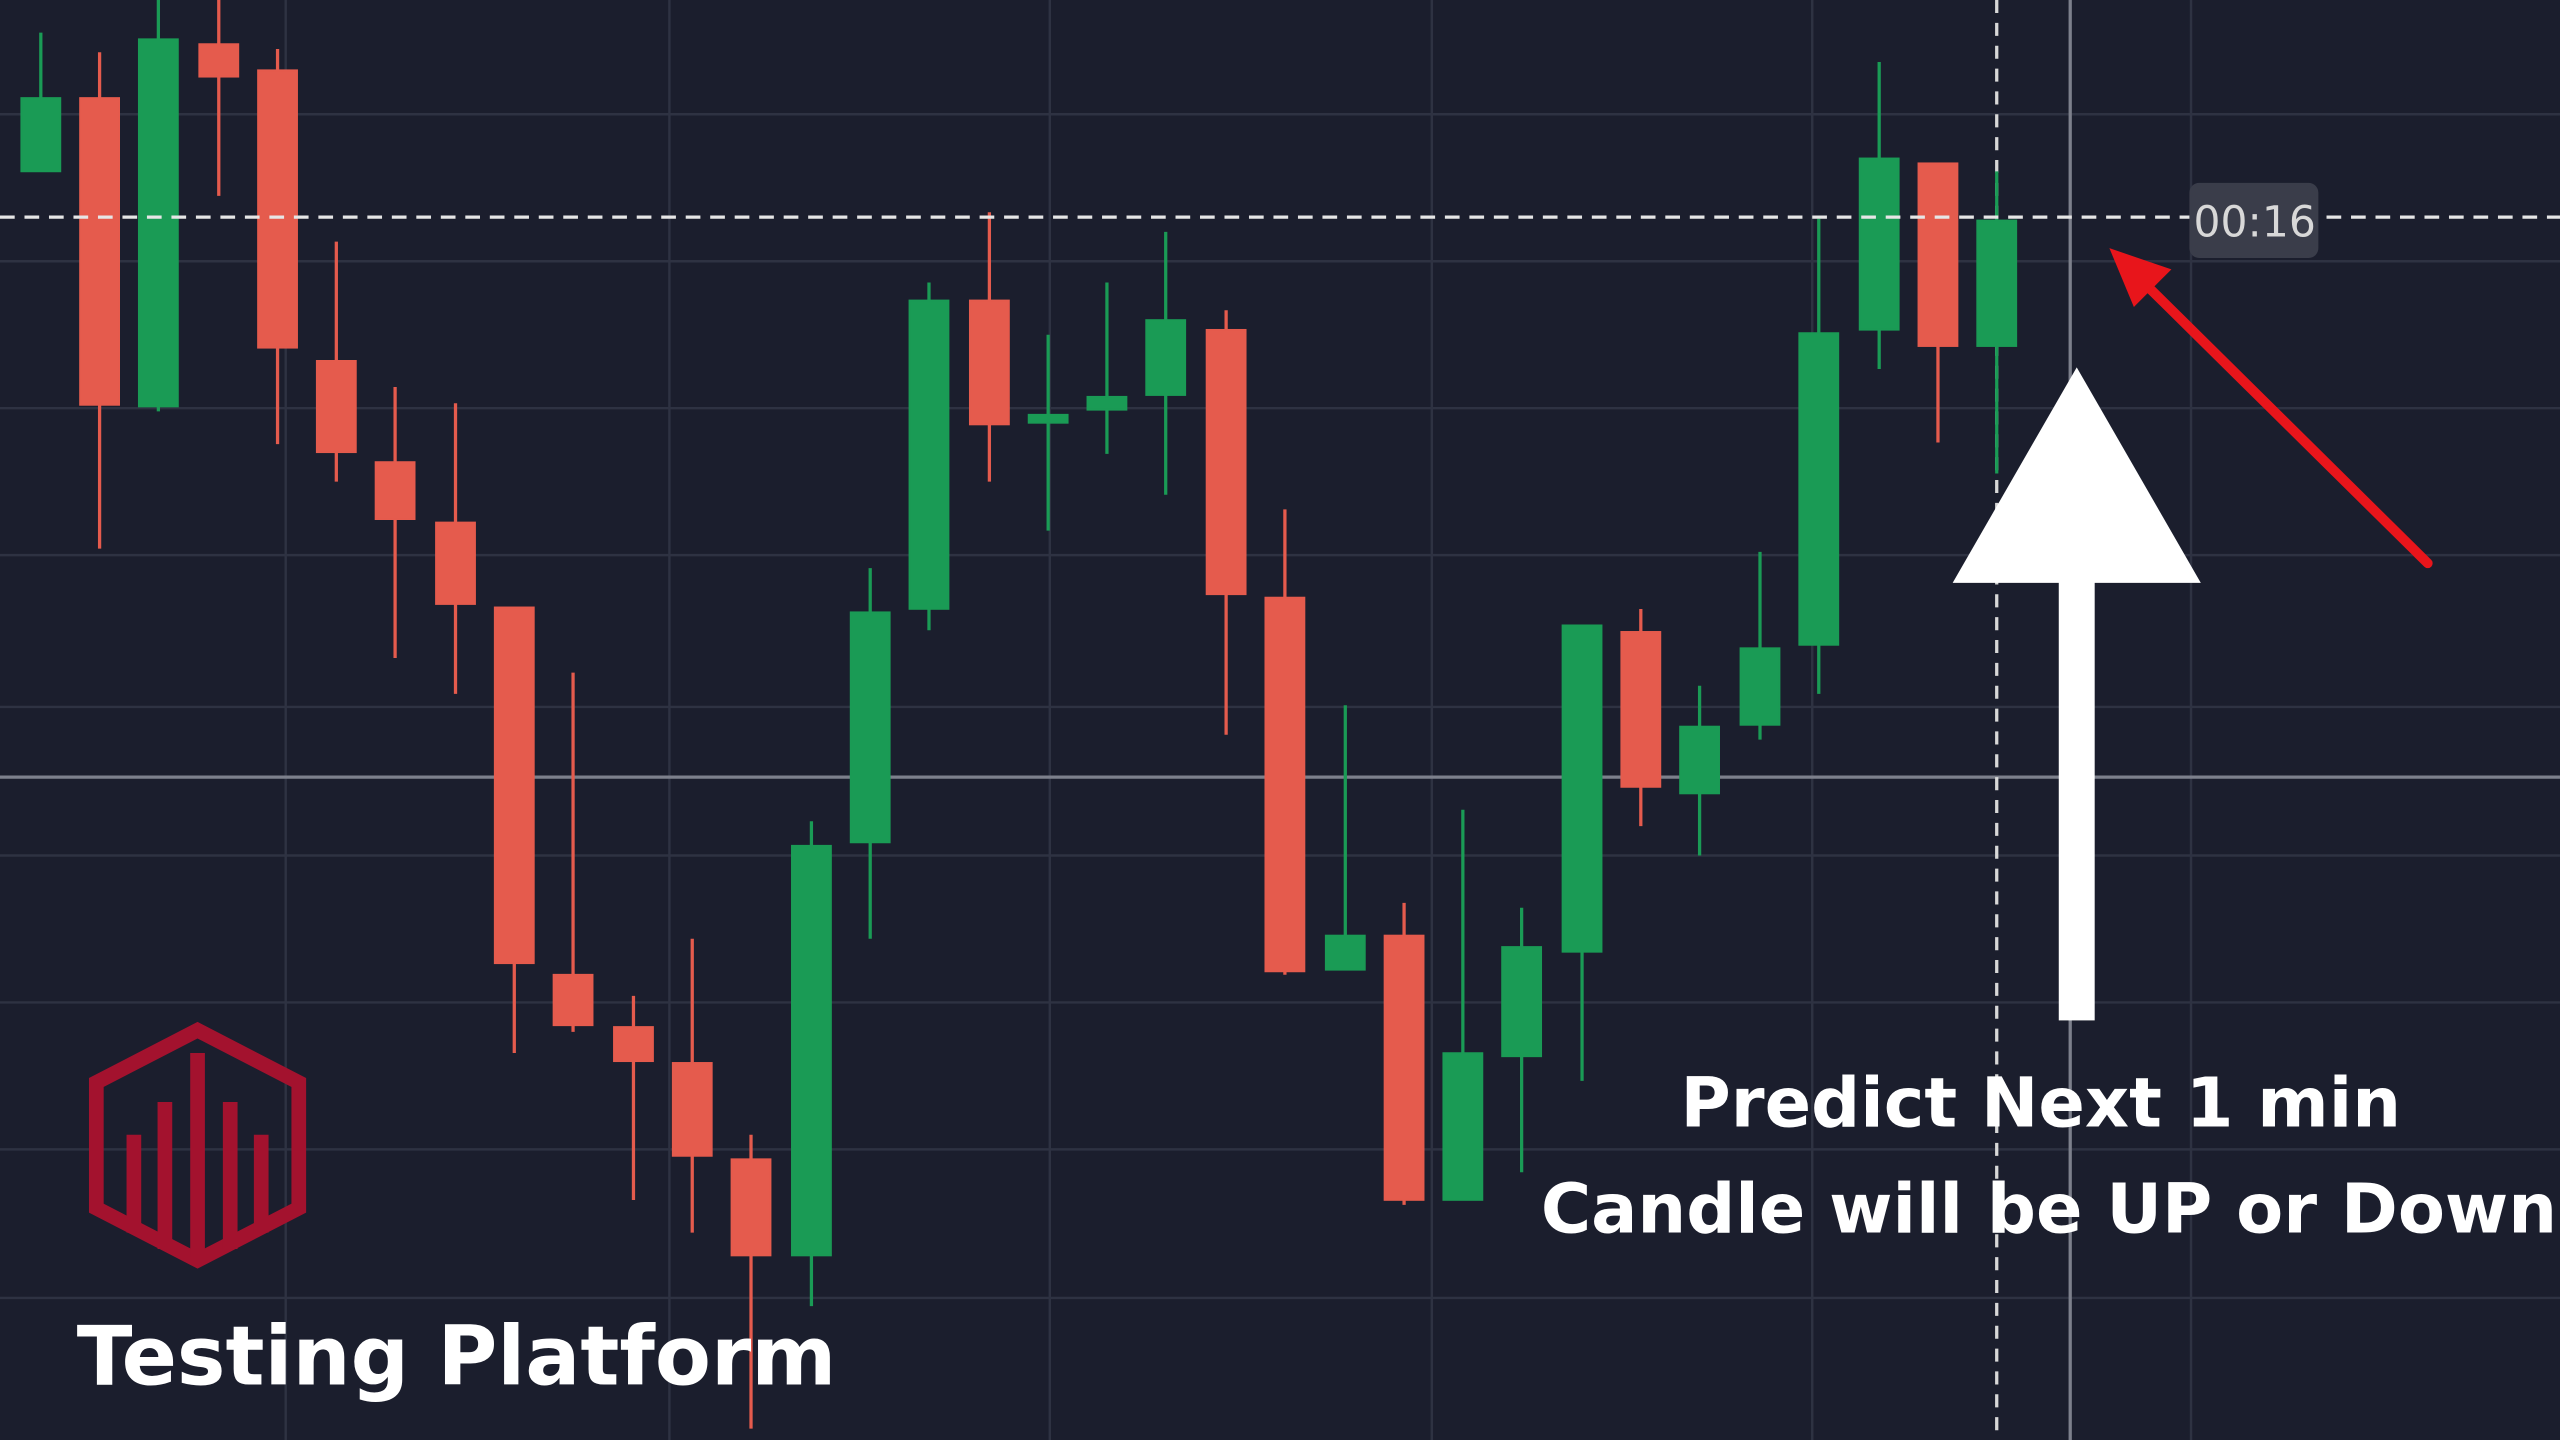 The height and width of the screenshot is (1440, 2560). What do you see at coordinates (2255, 223) in the screenshot?
I see `timer: 00:16` at bounding box center [2255, 223].